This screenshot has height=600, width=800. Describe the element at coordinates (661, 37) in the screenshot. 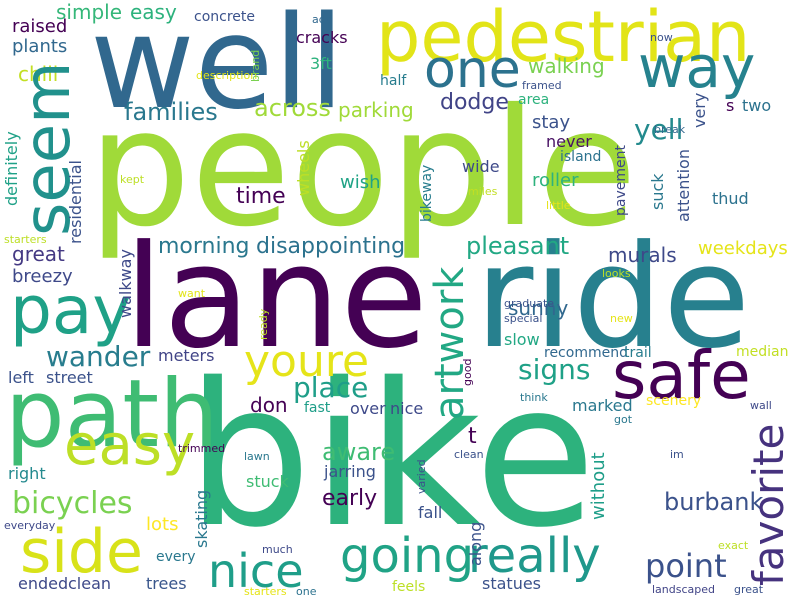

I see `word-cloud-word: now` at that location.